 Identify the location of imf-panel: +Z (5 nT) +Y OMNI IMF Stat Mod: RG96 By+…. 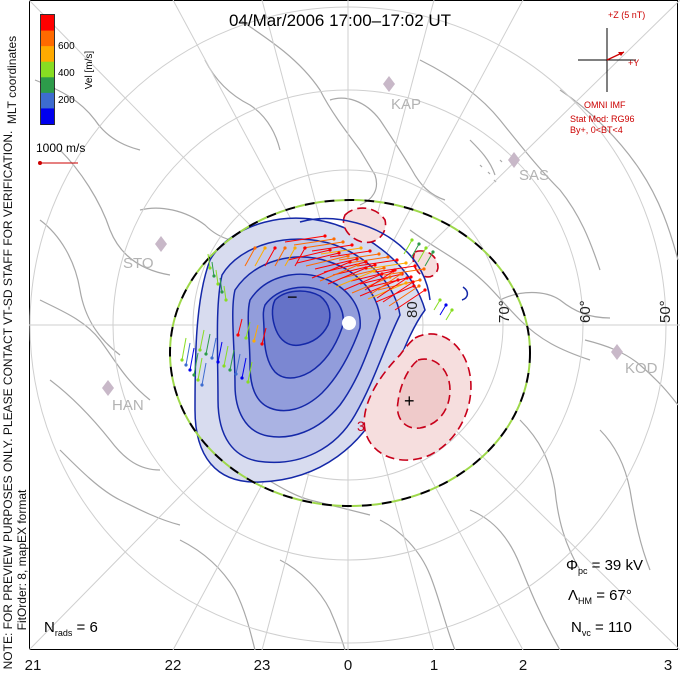
(607, 72).